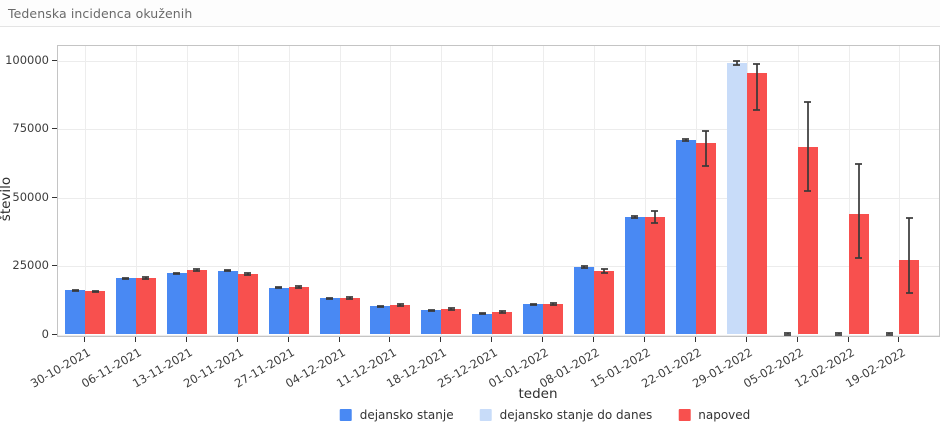 This screenshot has width=940, height=432. What do you see at coordinates (145, 306) in the screenshot?
I see `bar-napoved-06-11-2021` at bounding box center [145, 306].